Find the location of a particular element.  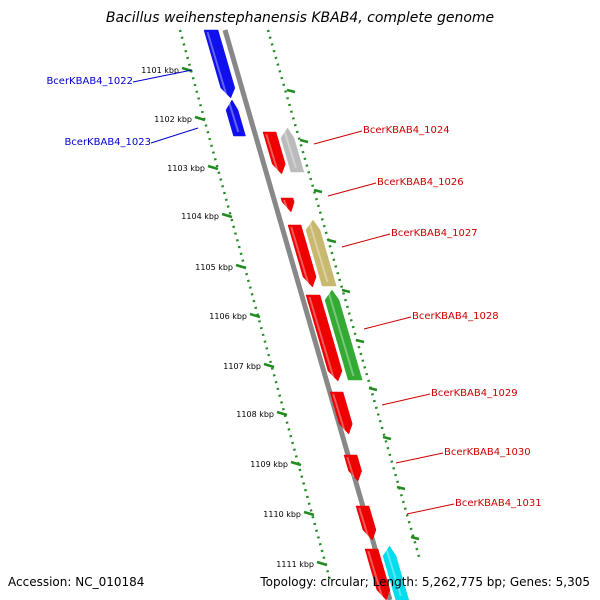

ruler-tick-label: 1103 kbp is located at coordinates (186, 168).